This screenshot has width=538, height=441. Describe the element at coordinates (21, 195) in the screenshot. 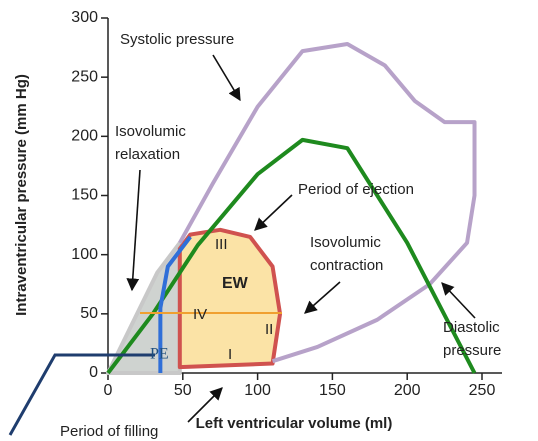

I see `y-axis-label: Intraventricular pressure (mm Hg)` at that location.